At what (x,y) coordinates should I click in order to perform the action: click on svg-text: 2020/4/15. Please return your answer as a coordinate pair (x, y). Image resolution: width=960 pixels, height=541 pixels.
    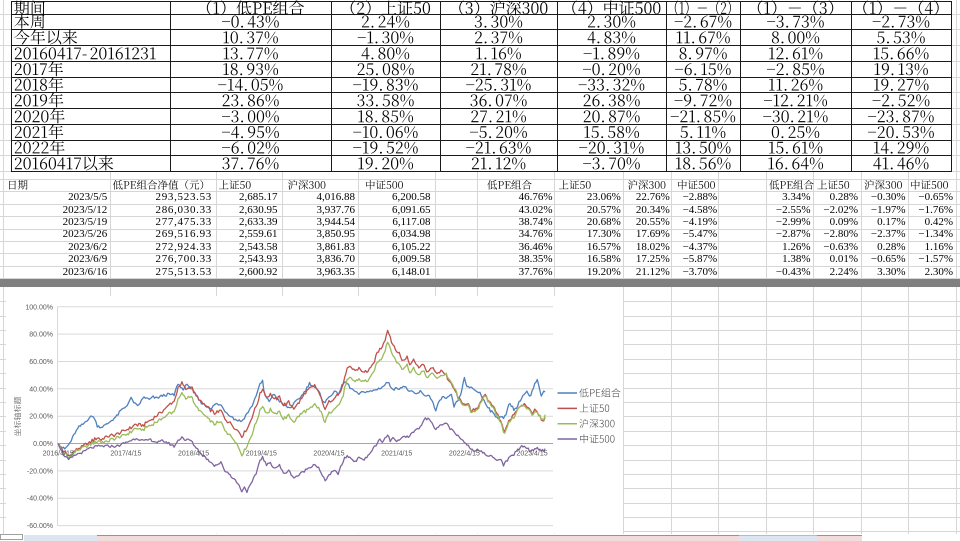
    Looking at the image, I should click on (328, 454).